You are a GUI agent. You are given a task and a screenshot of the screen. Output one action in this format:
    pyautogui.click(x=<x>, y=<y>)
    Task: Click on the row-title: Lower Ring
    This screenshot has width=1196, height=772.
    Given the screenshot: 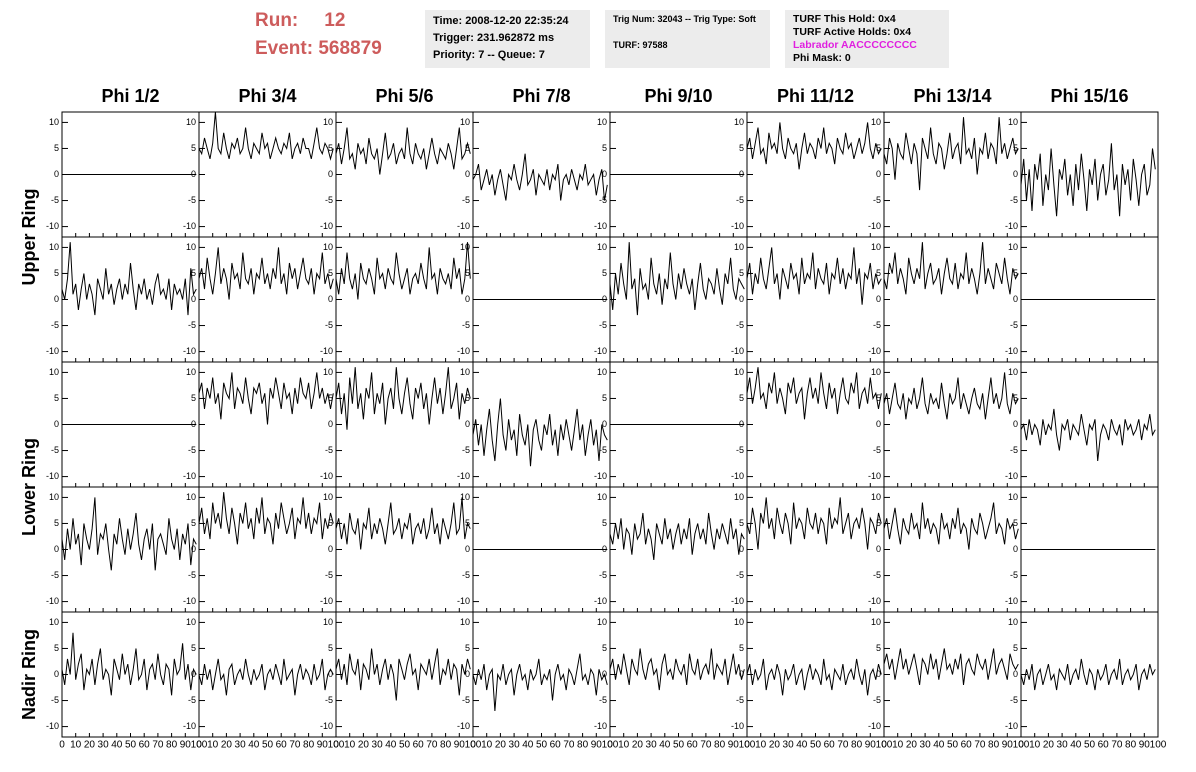 What is the action you would take?
    pyautogui.click(x=29, y=487)
    